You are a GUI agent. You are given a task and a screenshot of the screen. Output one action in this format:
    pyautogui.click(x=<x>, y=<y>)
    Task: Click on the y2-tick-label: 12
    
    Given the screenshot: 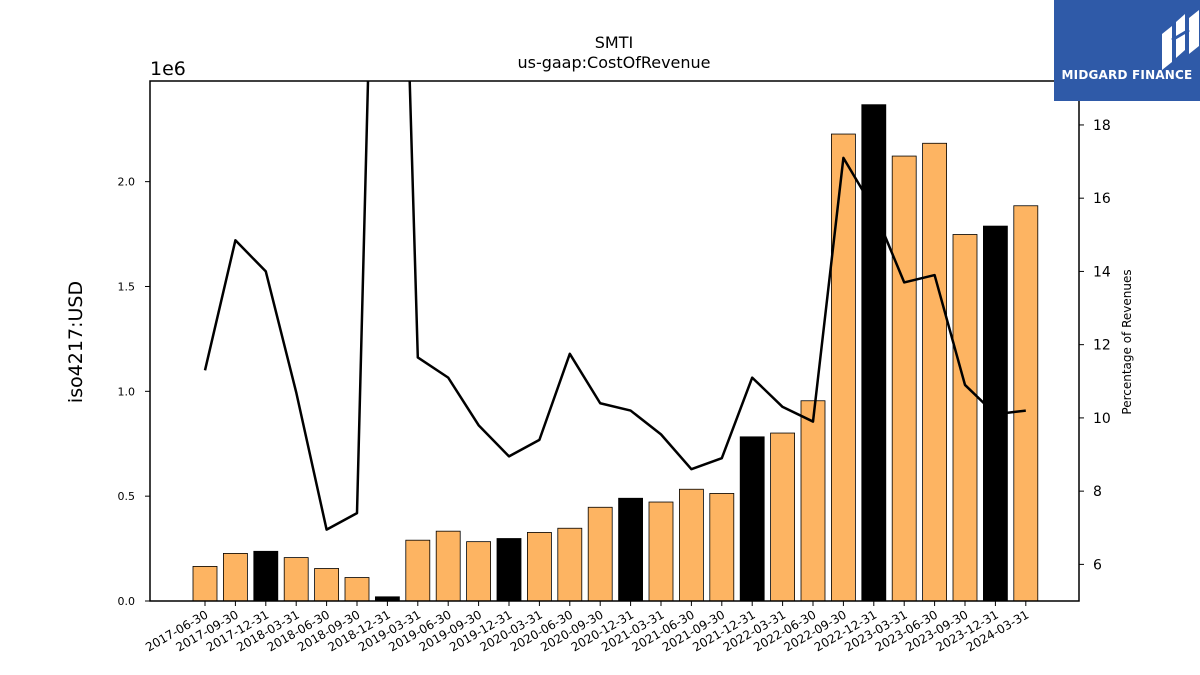 What is the action you would take?
    pyautogui.click(x=1102, y=346)
    